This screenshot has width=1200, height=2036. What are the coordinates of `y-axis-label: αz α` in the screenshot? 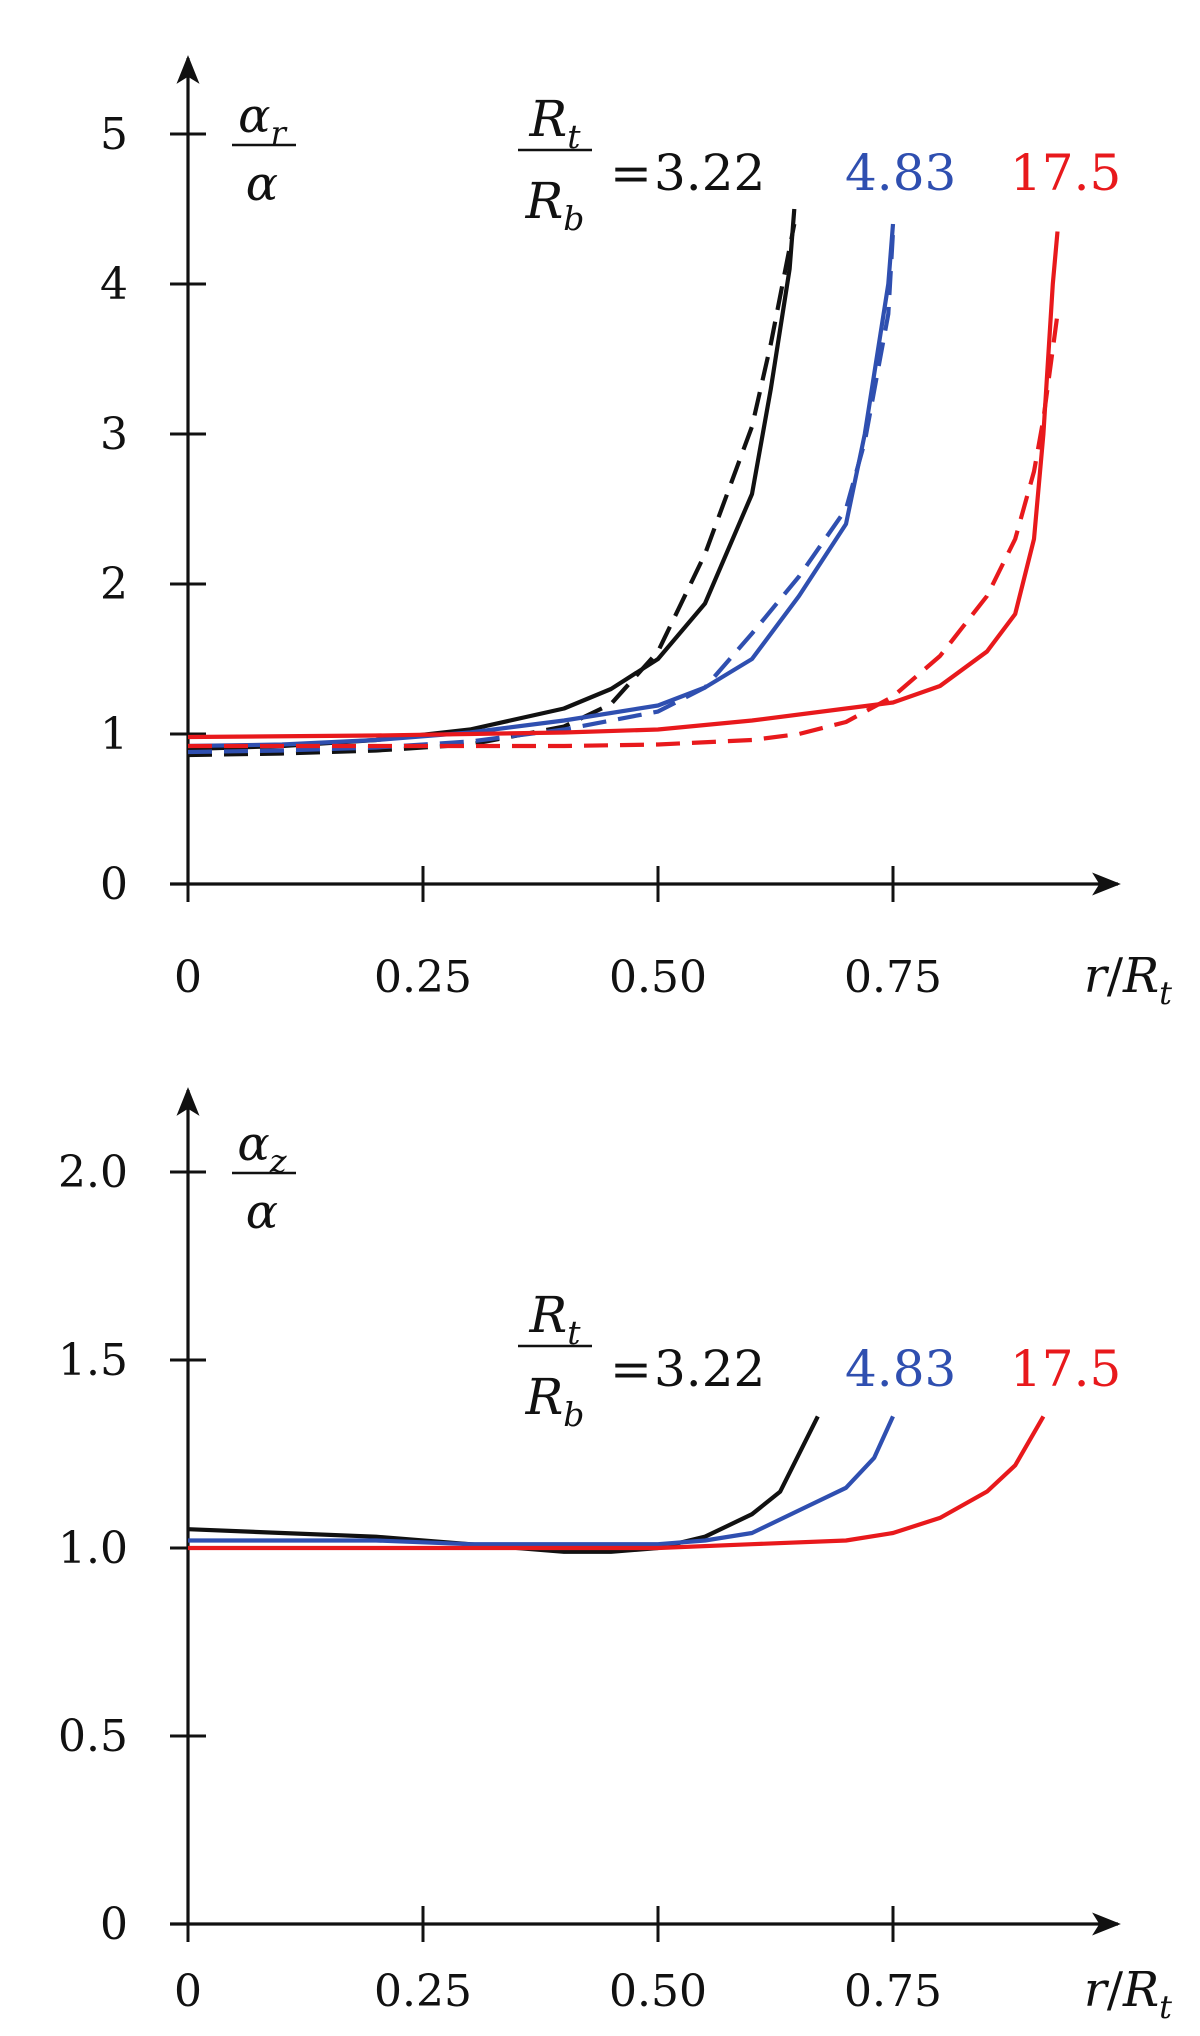 It's located at (264, 1178).